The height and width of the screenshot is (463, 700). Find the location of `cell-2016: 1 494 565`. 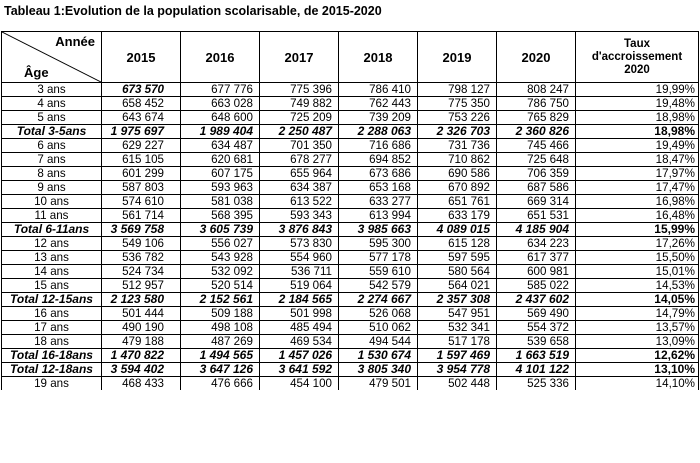

cell-2016: 1 494 565 is located at coordinates (220, 355).